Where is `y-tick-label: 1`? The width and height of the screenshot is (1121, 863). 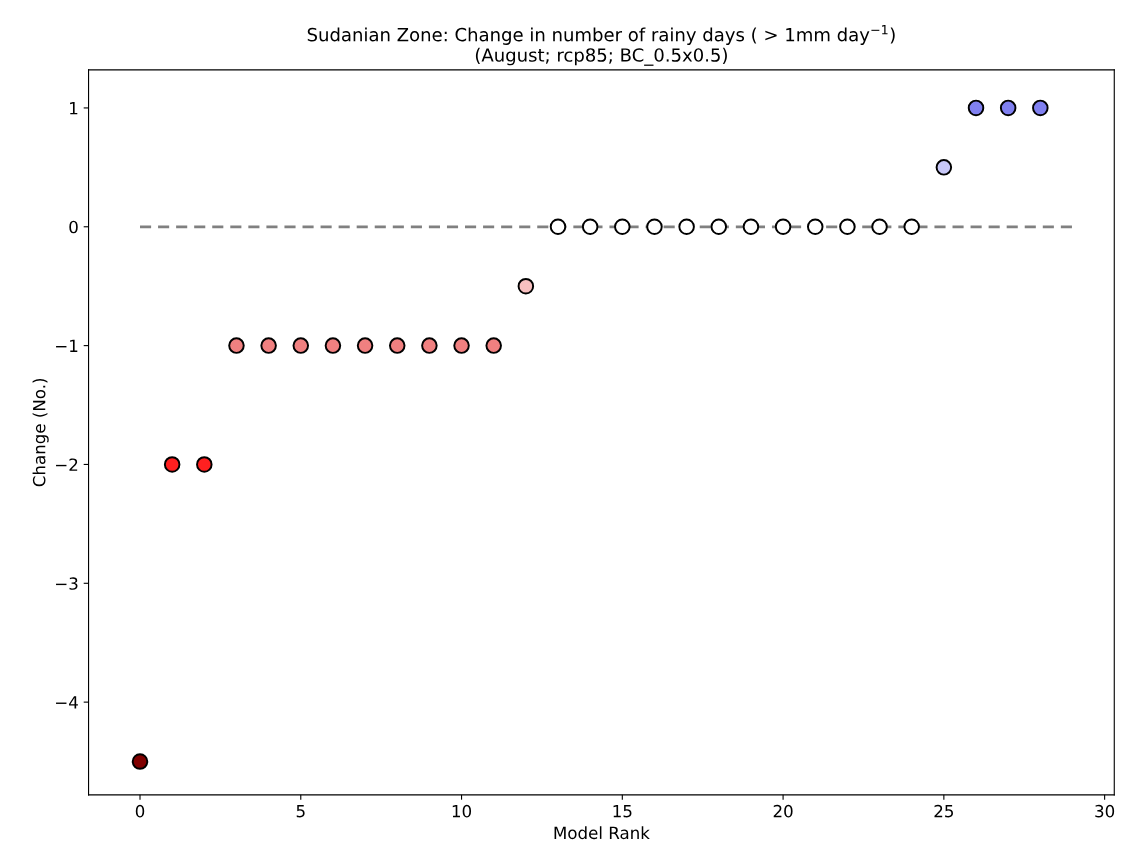
y-tick-label: 1 is located at coordinates (74, 108).